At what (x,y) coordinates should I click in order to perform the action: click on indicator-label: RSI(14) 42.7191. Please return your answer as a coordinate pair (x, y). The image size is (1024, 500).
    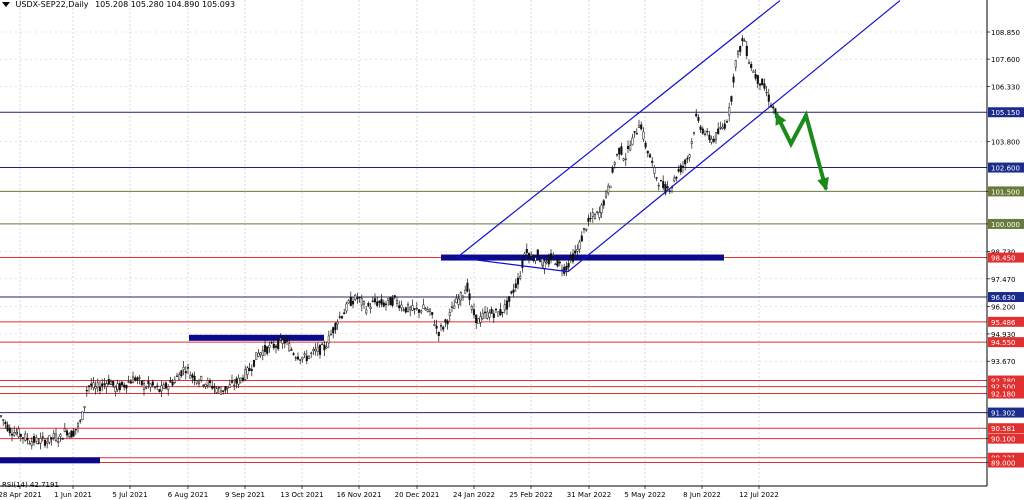
    Looking at the image, I should click on (30, 485).